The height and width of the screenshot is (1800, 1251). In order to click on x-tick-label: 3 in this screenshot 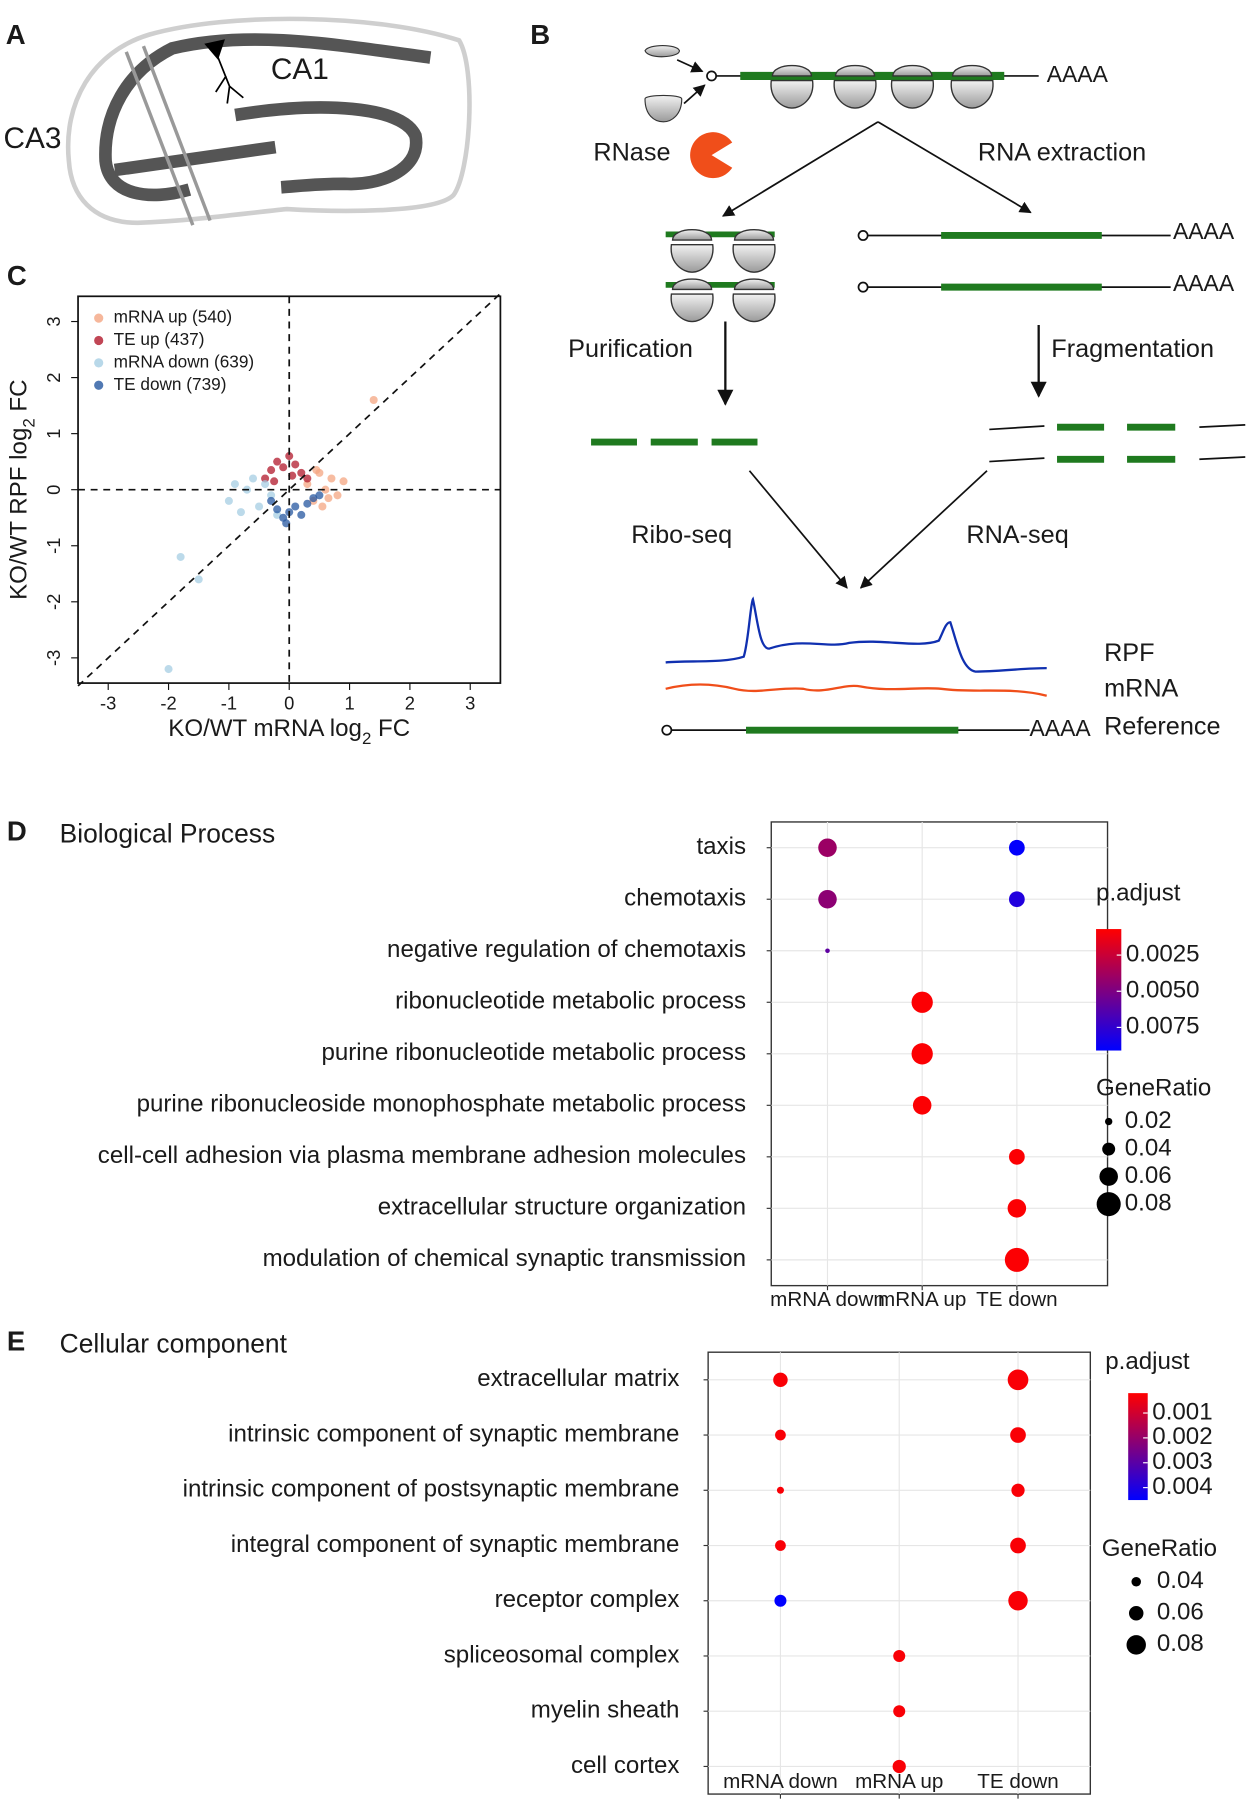, I will do `click(470, 703)`.